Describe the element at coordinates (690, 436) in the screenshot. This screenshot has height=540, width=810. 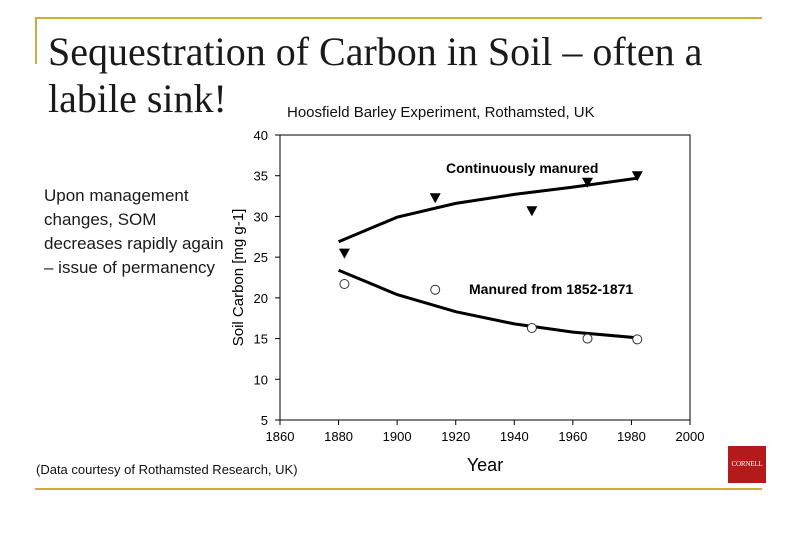
I see `x-tick-label: 2000` at that location.